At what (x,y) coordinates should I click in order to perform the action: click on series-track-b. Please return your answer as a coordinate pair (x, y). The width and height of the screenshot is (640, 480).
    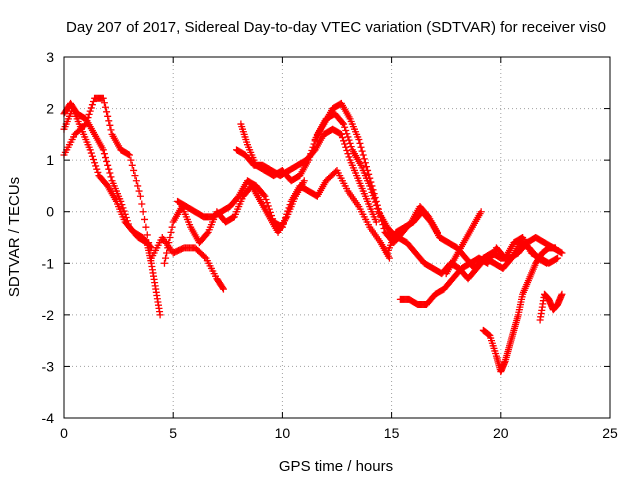
    Looking at the image, I should click on (107, 178).